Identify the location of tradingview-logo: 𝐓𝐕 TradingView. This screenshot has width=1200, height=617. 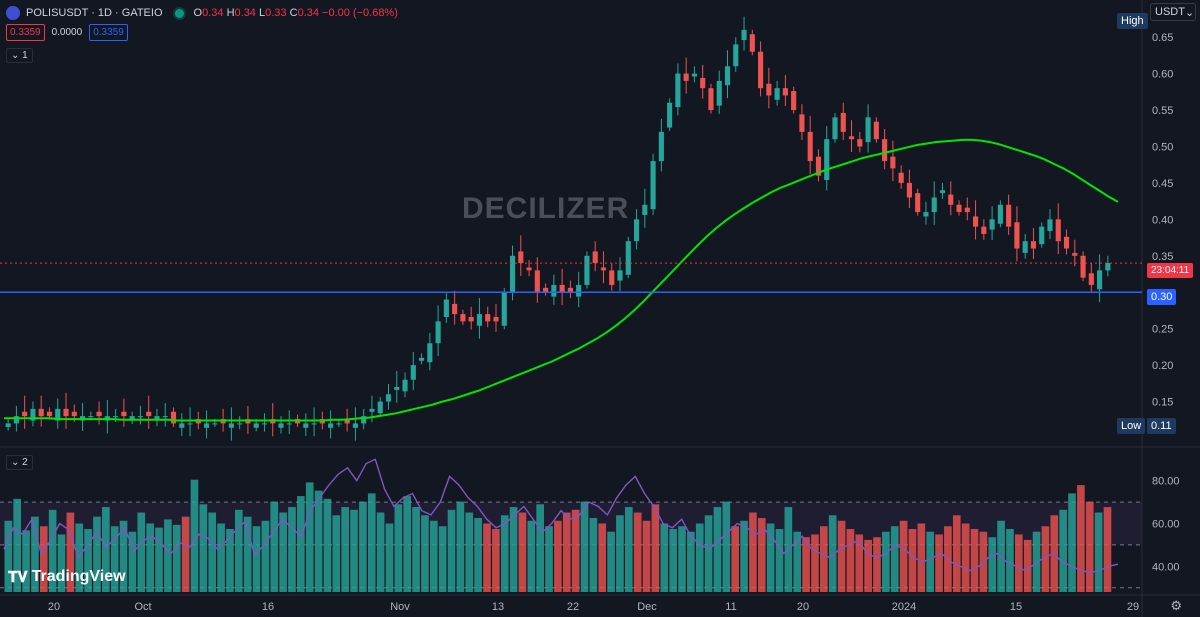
(67, 577).